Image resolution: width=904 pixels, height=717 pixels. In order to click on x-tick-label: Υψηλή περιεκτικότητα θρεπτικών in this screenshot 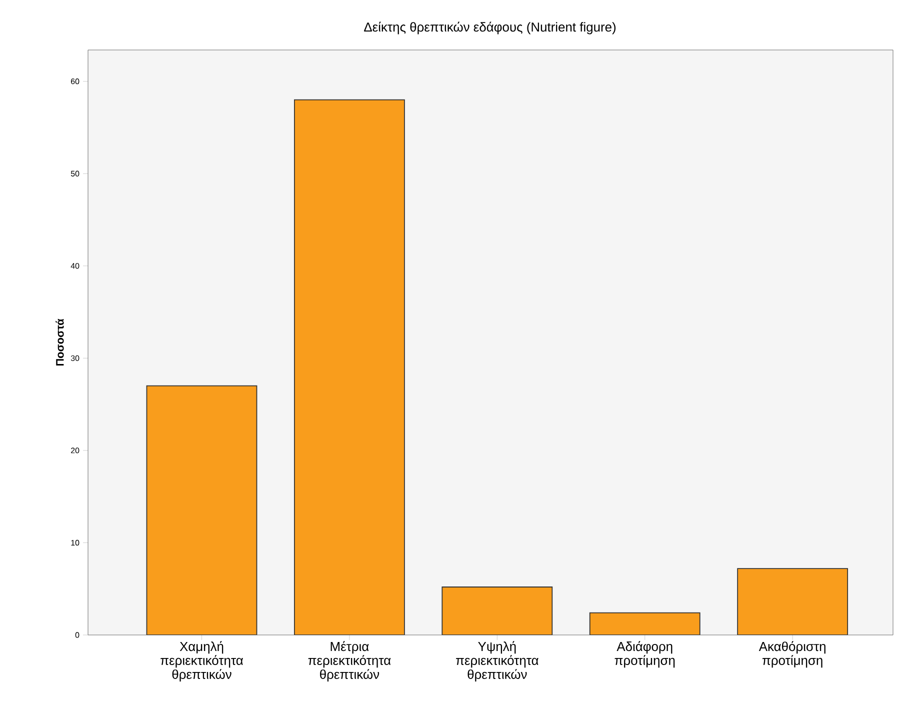, I will do `click(497, 661)`.